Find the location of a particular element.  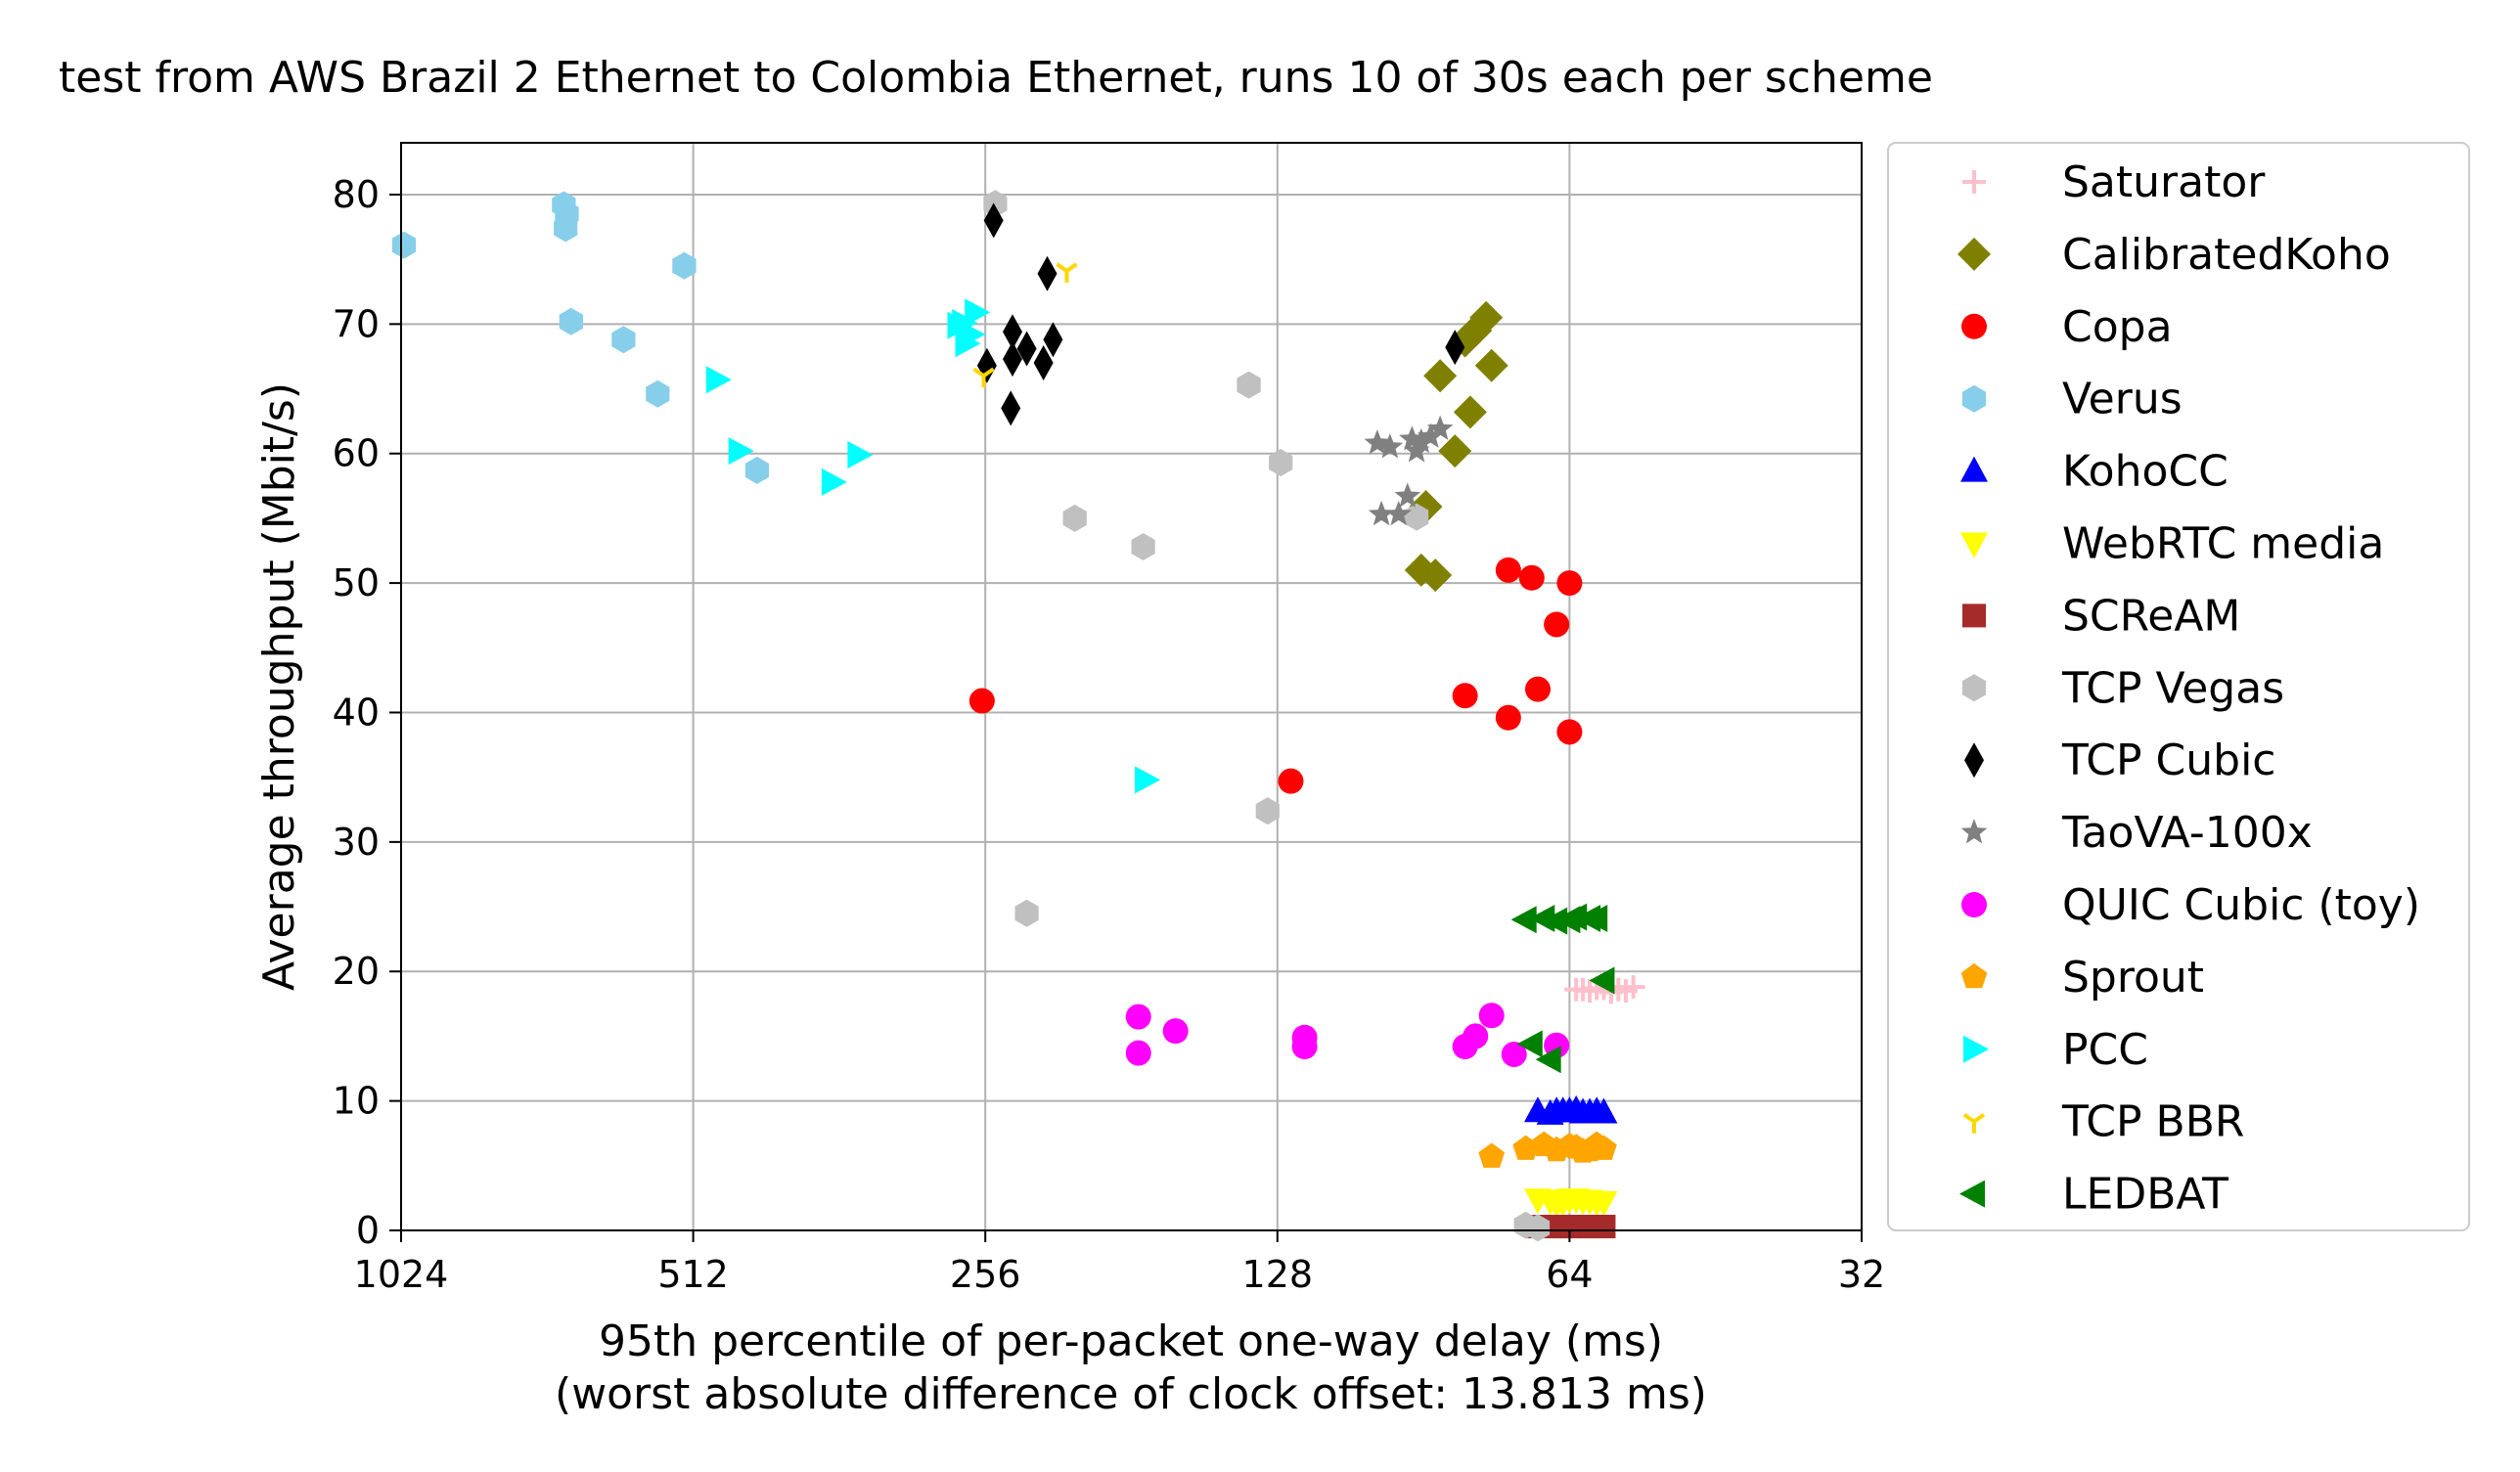

legend-item: LEDBAT is located at coordinates (2093, 1195).